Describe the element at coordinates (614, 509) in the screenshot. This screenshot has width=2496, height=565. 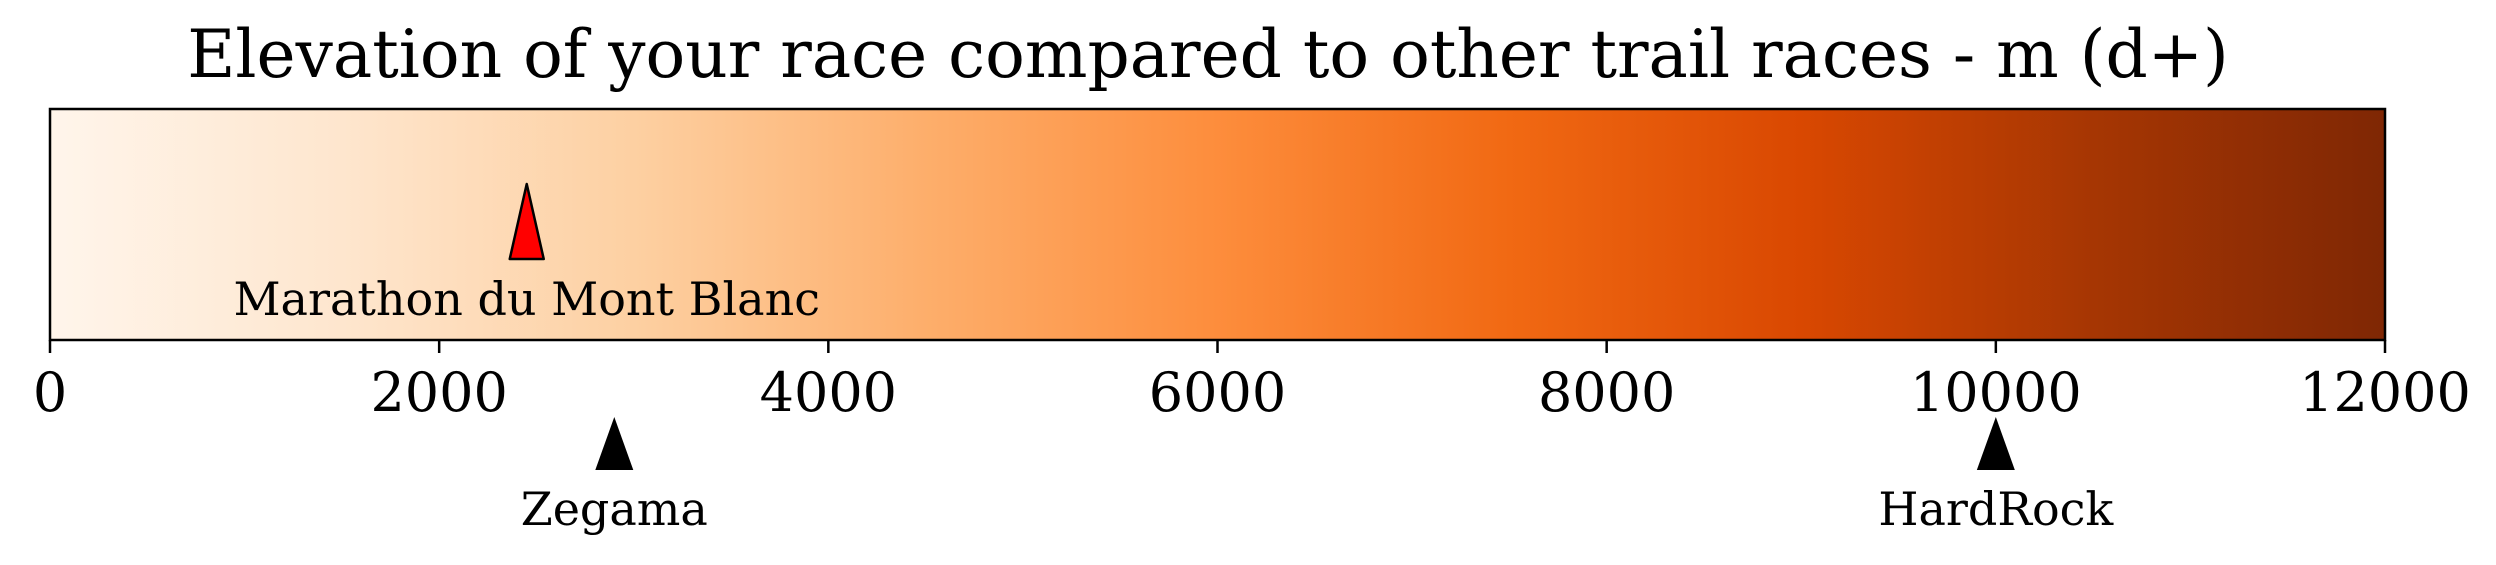
I see `race-label: Zegama` at that location.